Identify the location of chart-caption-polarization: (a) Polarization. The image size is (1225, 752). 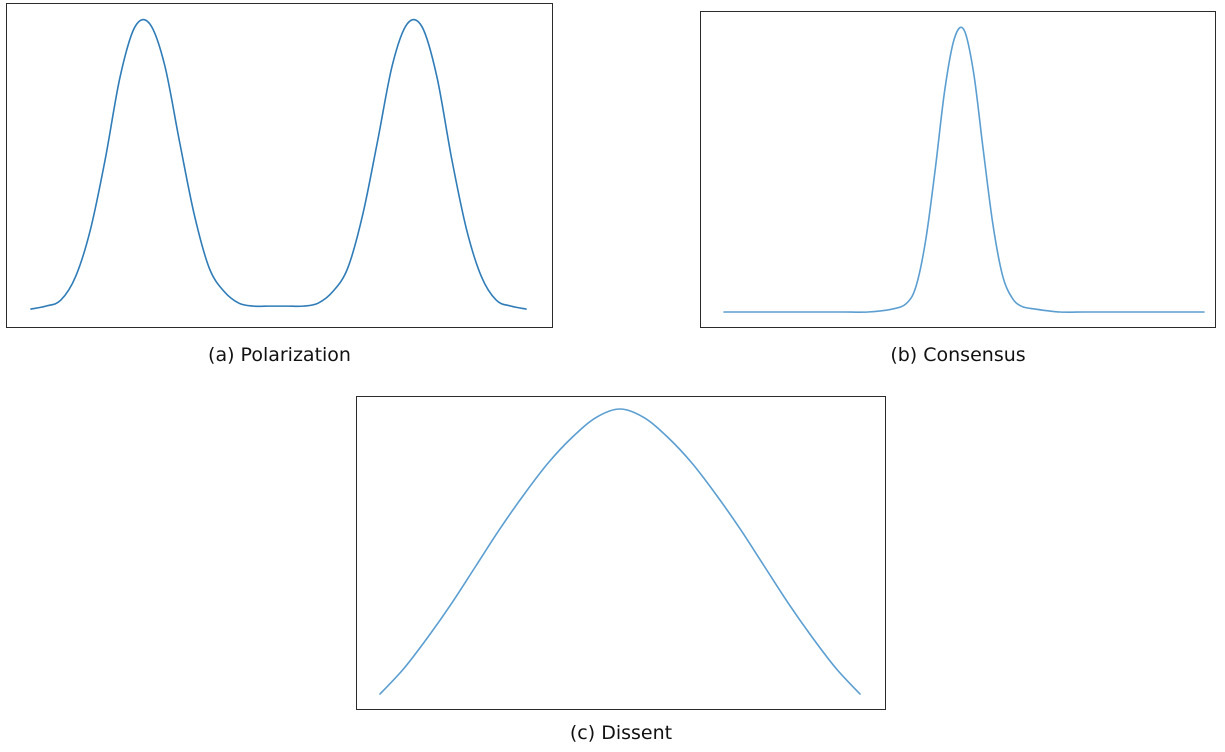
(279, 355).